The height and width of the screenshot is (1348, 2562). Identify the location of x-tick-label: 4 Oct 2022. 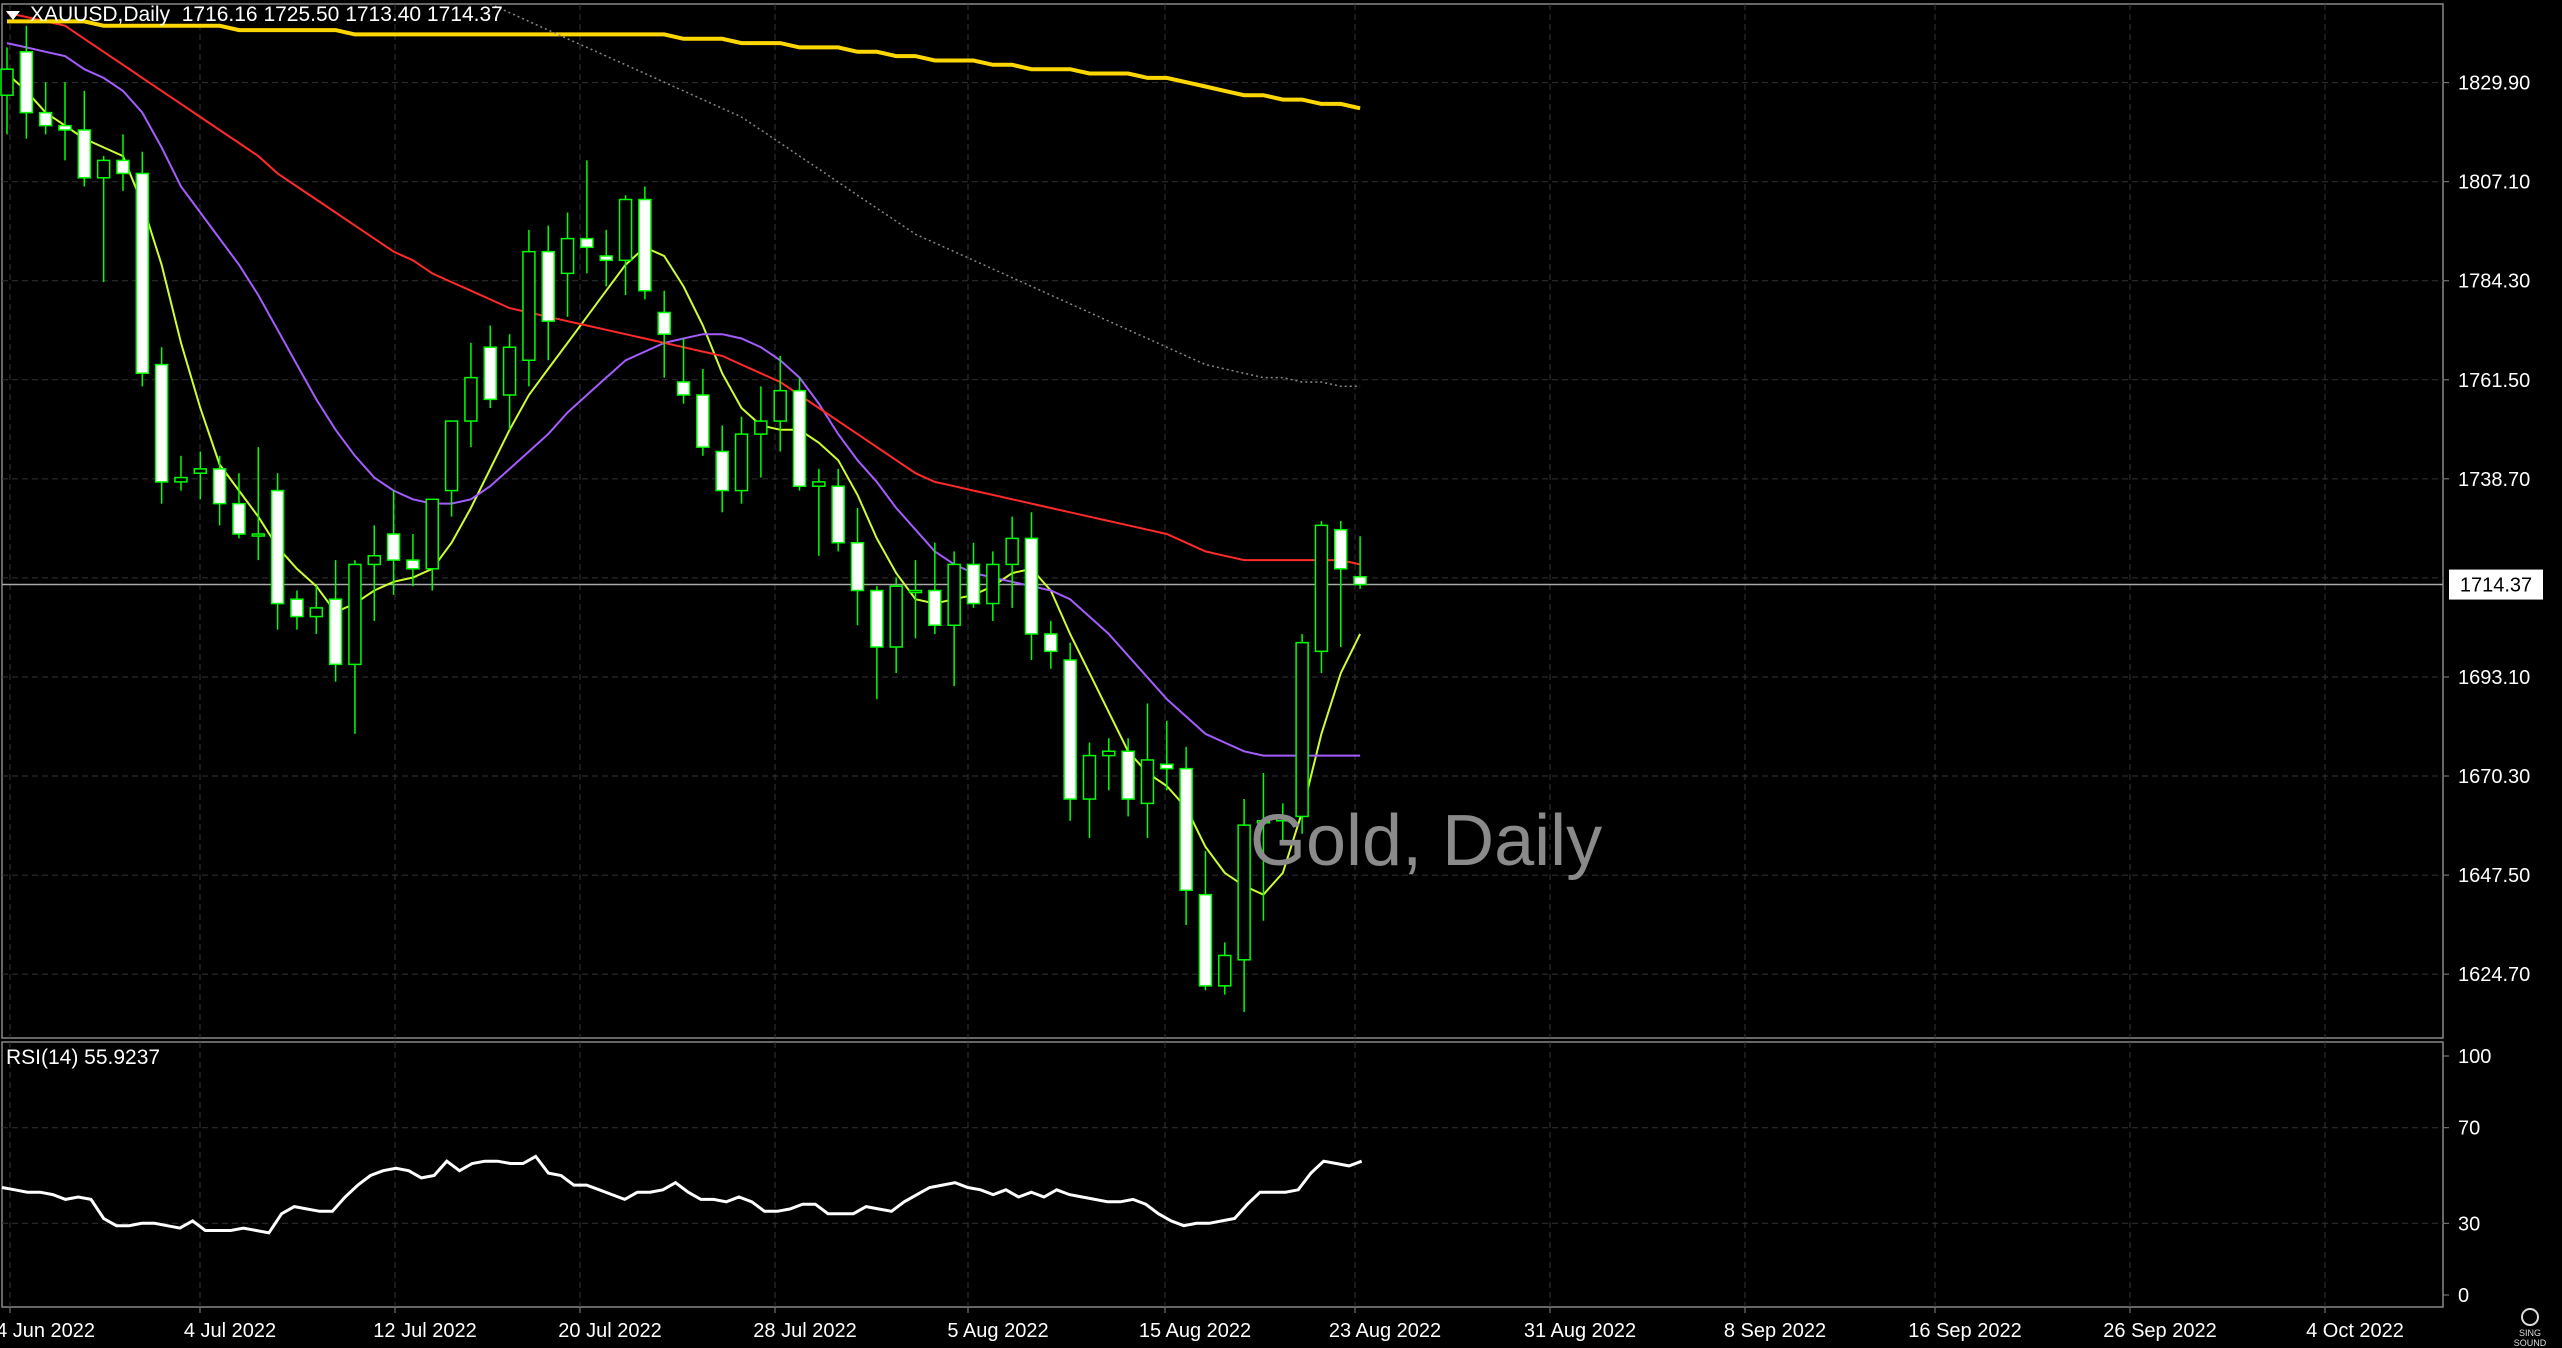
(2355, 1331).